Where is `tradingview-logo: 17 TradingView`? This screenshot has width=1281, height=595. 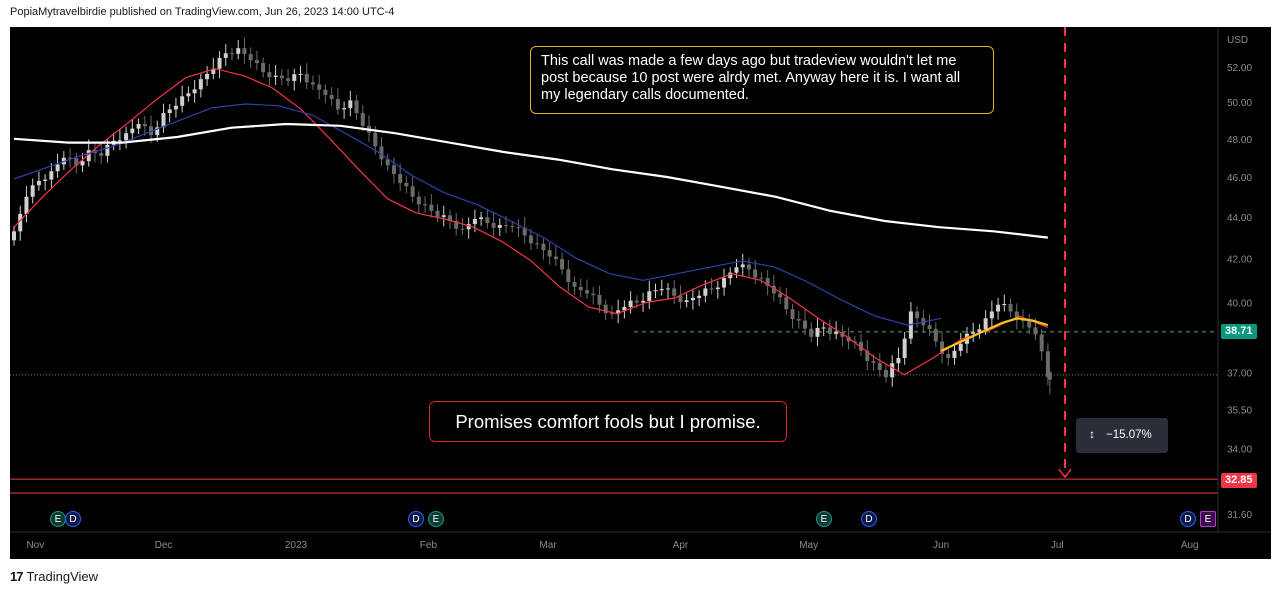 tradingview-logo: 17 TradingView is located at coordinates (54, 576).